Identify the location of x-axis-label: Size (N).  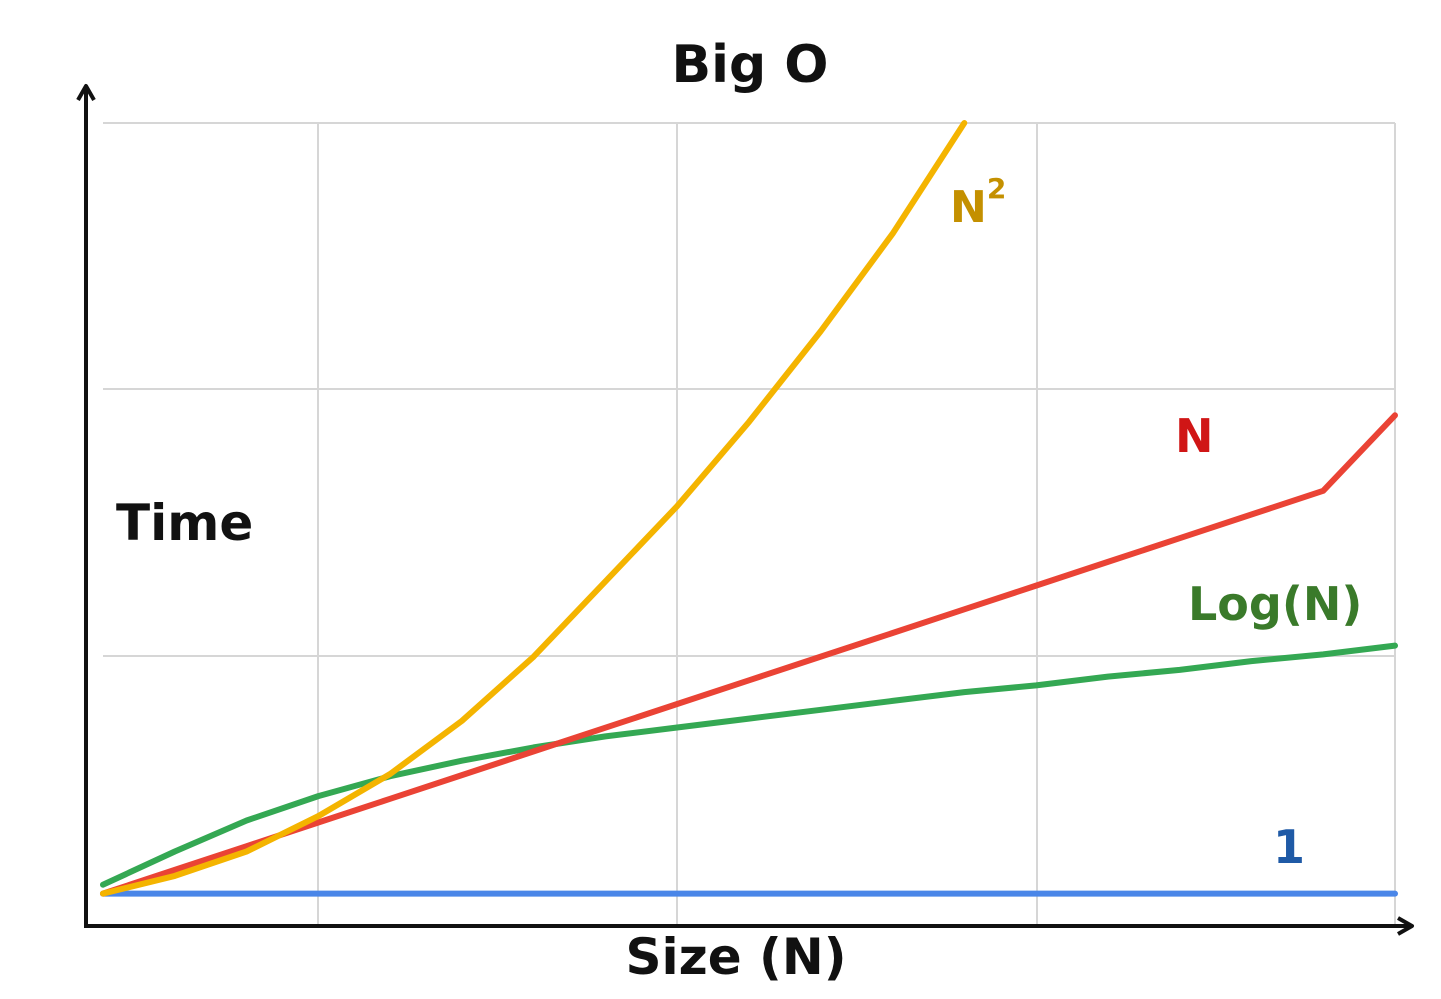
(735, 957).